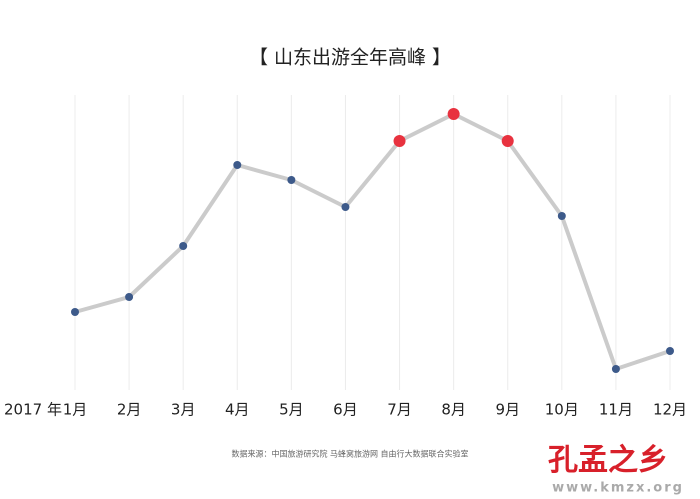 This screenshot has width=700, height=499. Describe the element at coordinates (345, 410) in the screenshot. I see `x-tick-label: 6月` at that location.